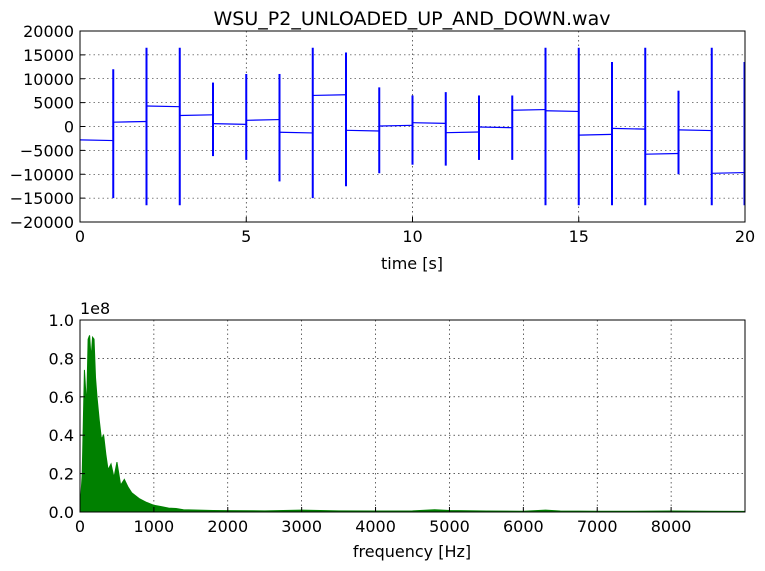 The height and width of the screenshot is (571, 765). Describe the element at coordinates (597, 526) in the screenshot. I see `spectrum-x-tick-label: 7000` at that location.